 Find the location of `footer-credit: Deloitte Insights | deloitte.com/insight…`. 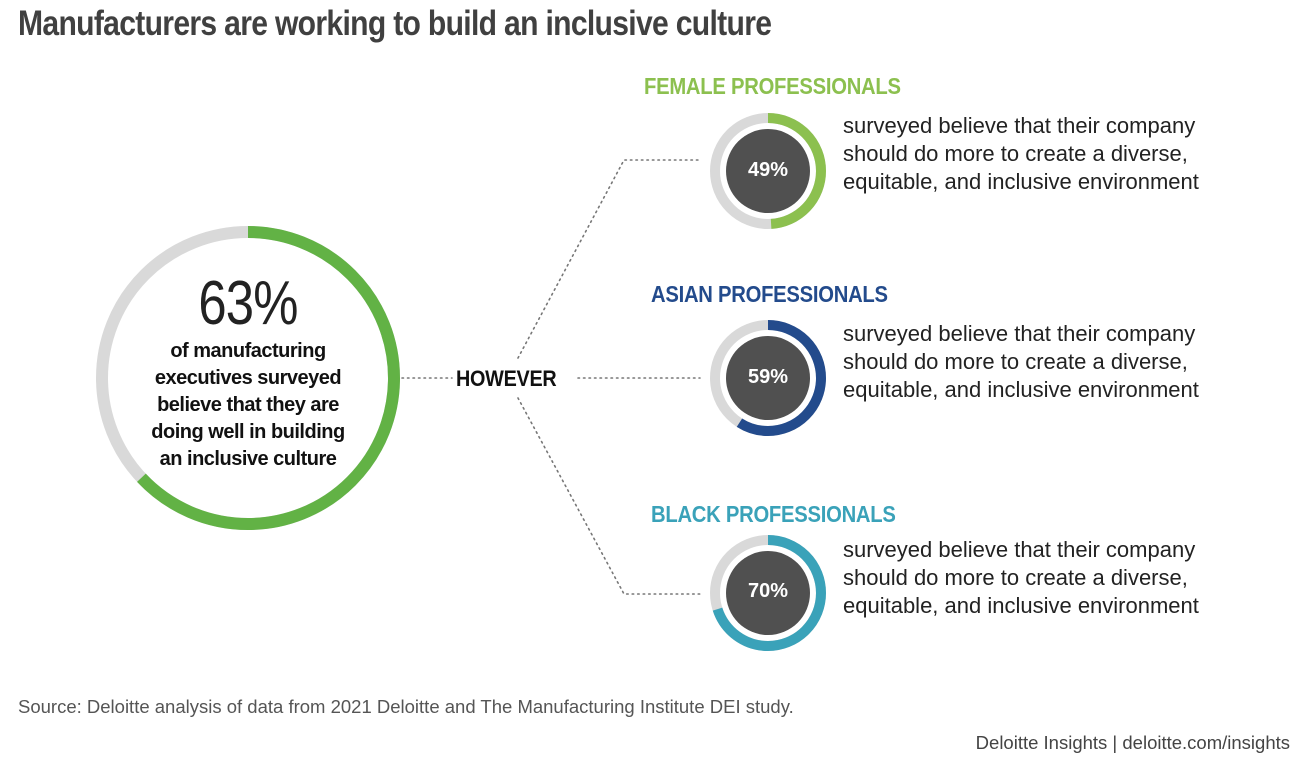

footer-credit: Deloitte Insights | deloitte.com/insight… is located at coordinates (1132, 742).